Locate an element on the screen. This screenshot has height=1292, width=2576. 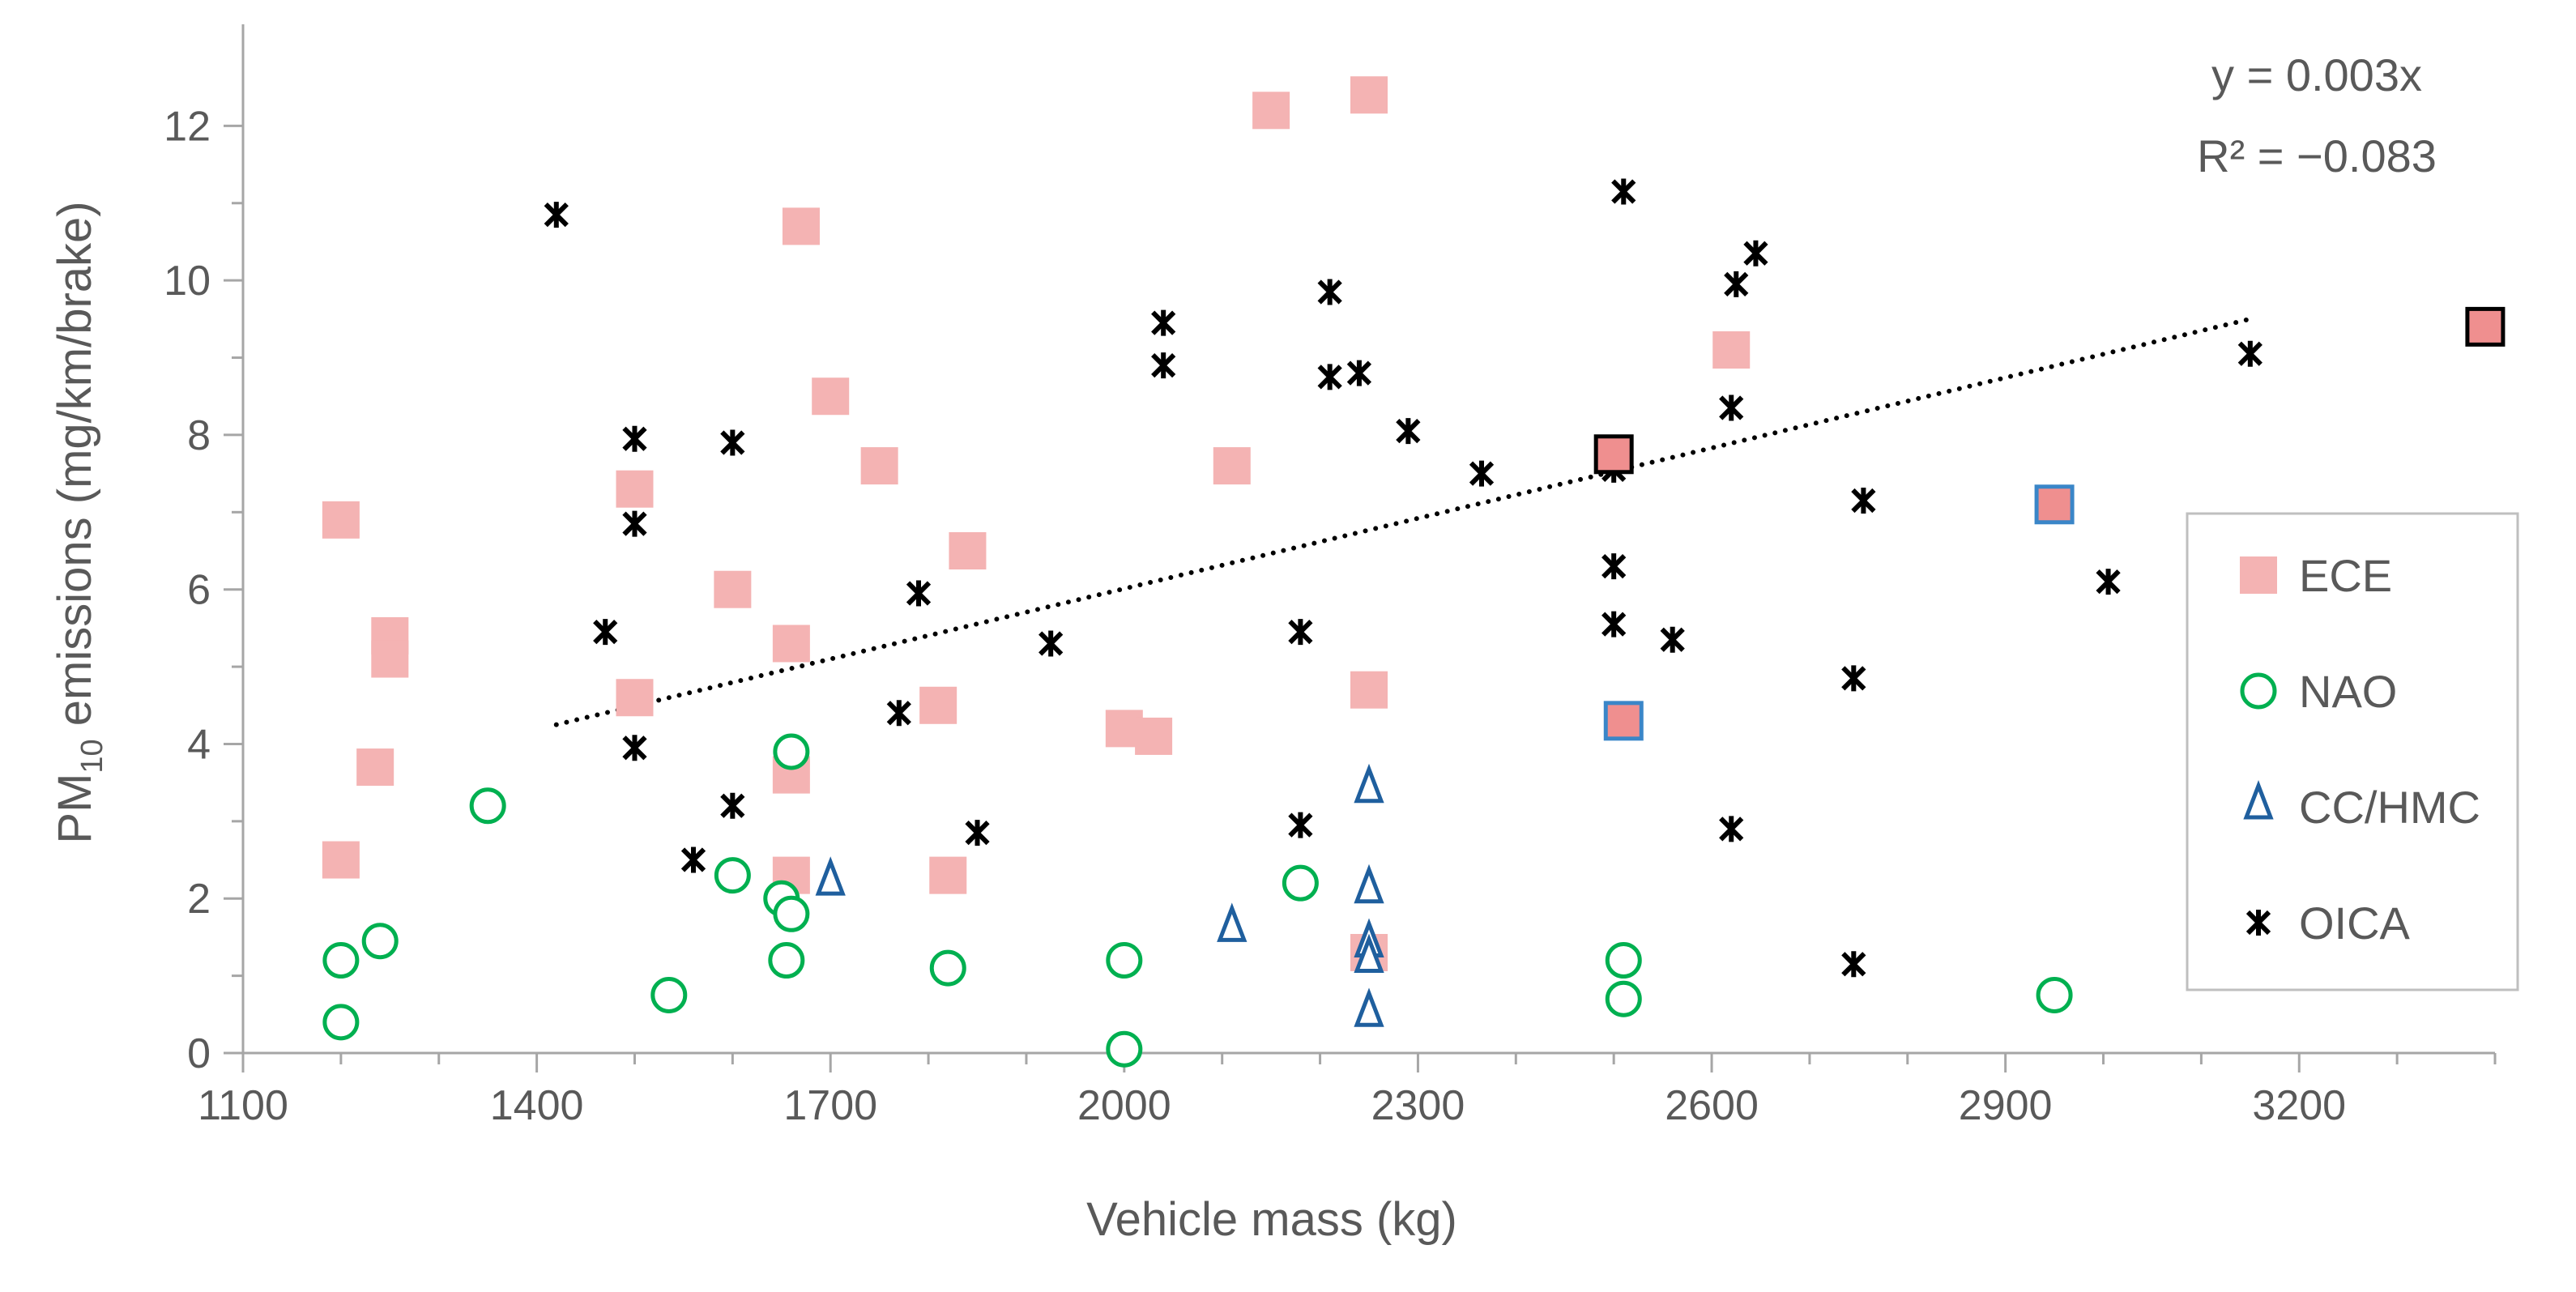
y-tick-label: 12 is located at coordinates (188, 126).